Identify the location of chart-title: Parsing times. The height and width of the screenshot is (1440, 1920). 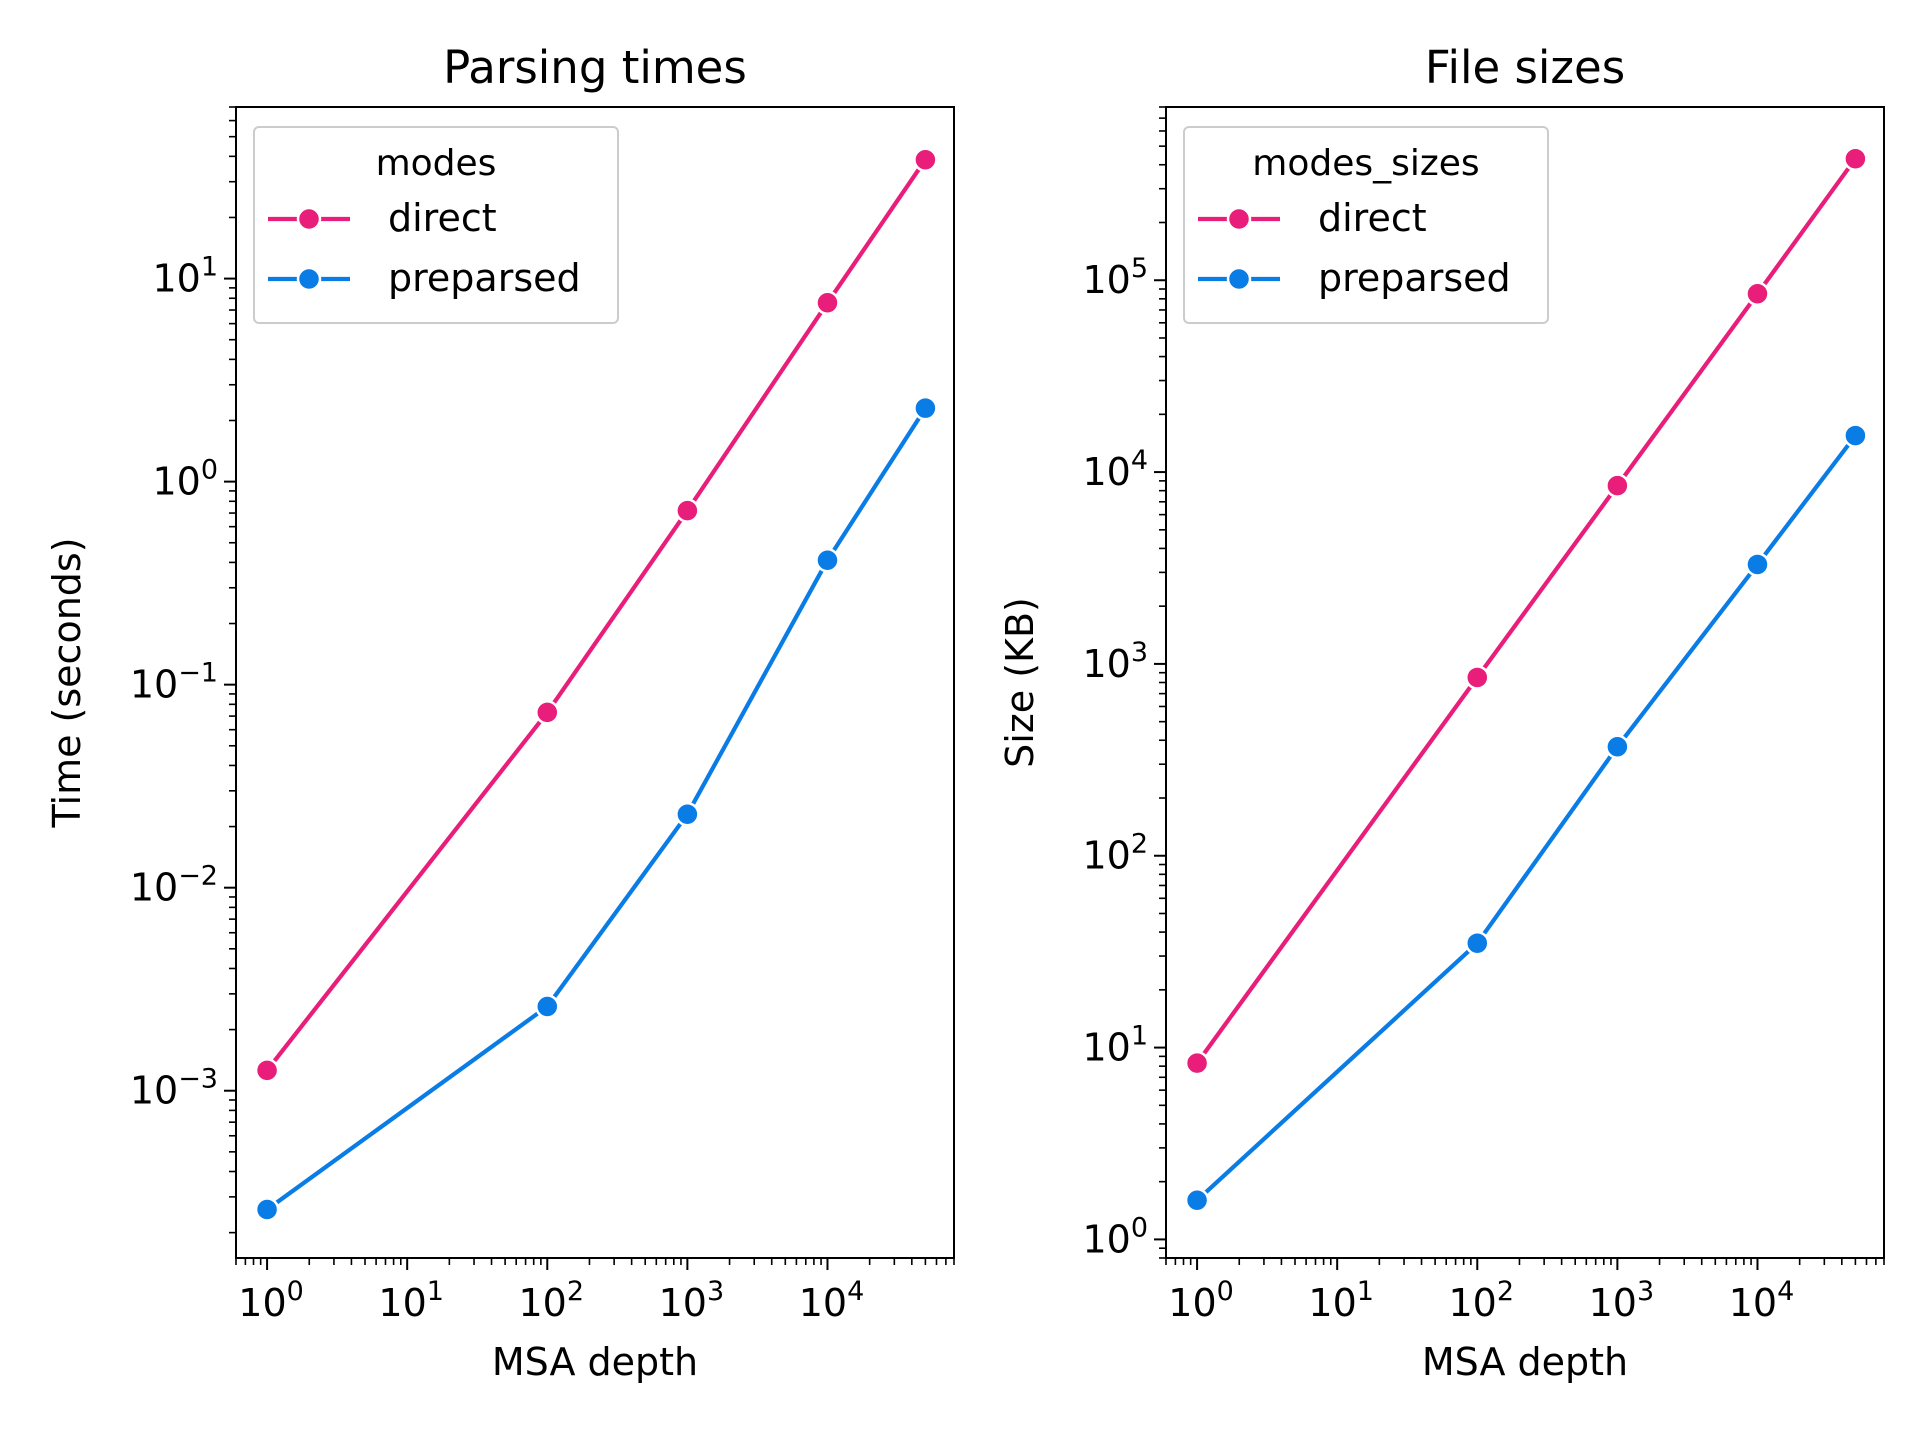
(595, 67).